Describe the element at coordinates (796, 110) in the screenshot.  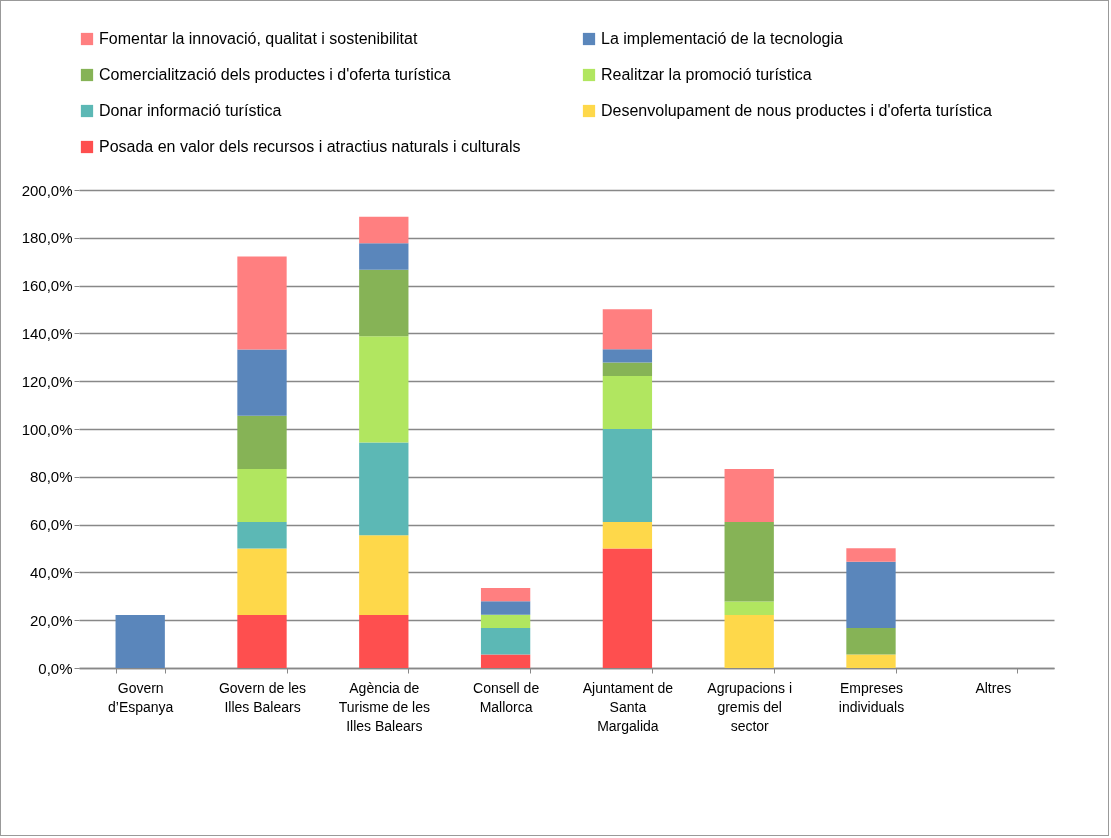
I see `legend-label: Desenvolupament de nous productes i d'oferta turística` at that location.